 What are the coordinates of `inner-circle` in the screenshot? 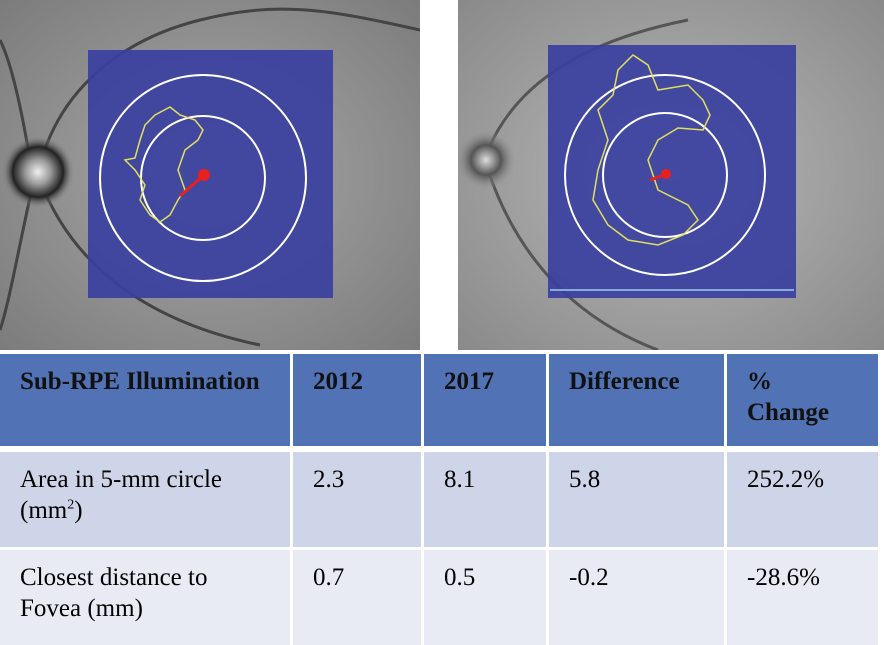 It's located at (665, 175).